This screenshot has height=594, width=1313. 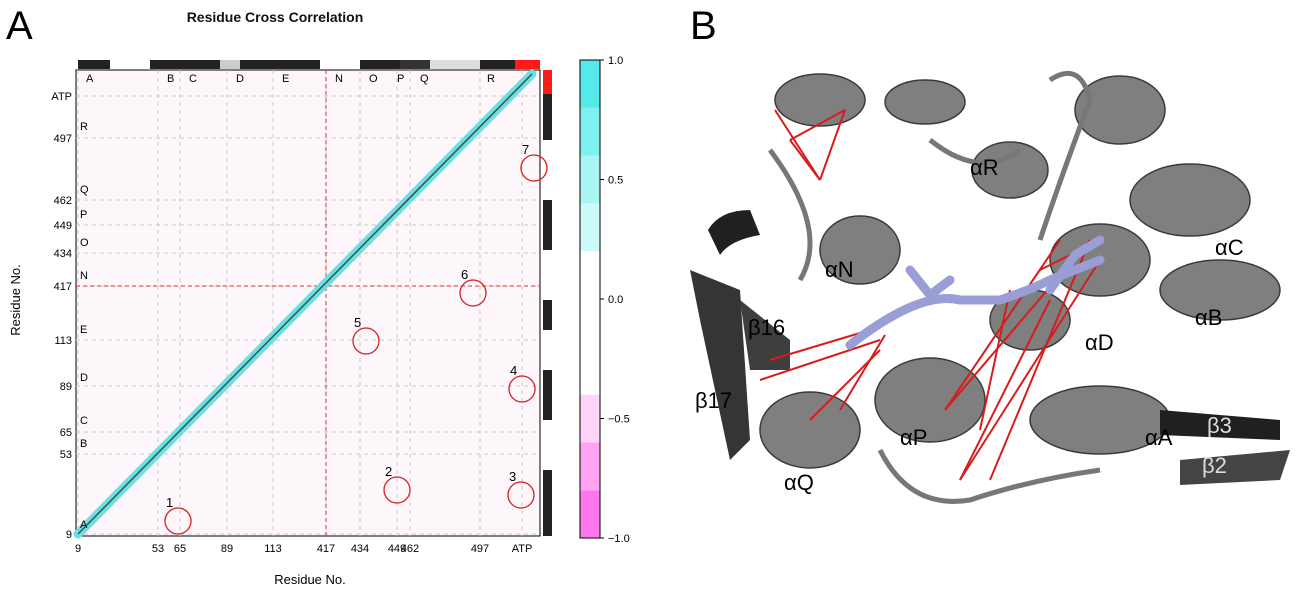 What do you see at coordinates (619, 420) in the screenshot?
I see `colorbar-tick-label: −0.5` at bounding box center [619, 420].